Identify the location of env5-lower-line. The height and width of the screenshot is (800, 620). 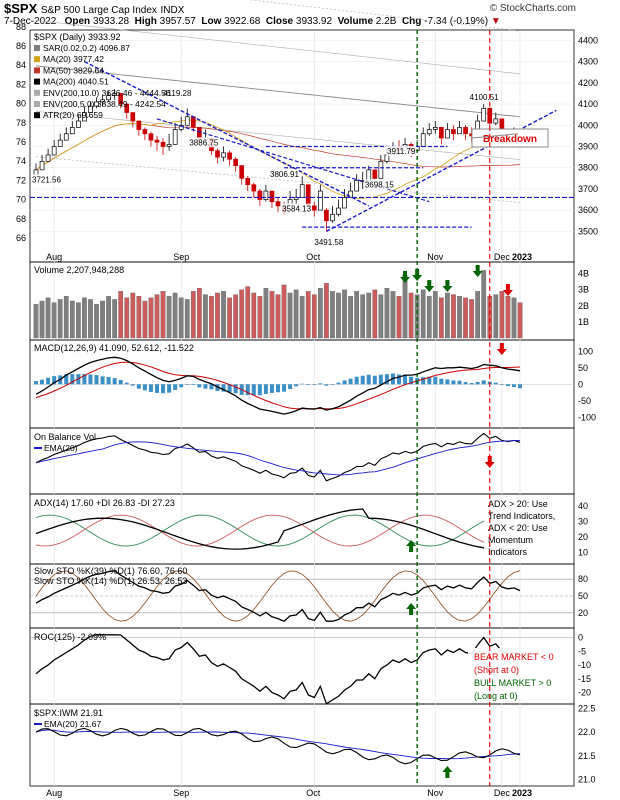
(278, 135).